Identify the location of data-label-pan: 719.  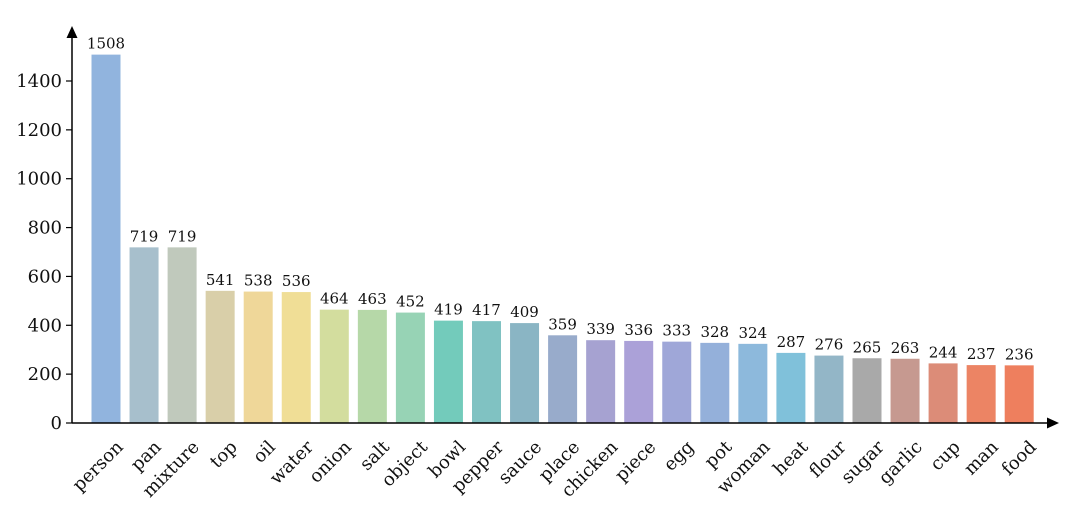
(144, 236).